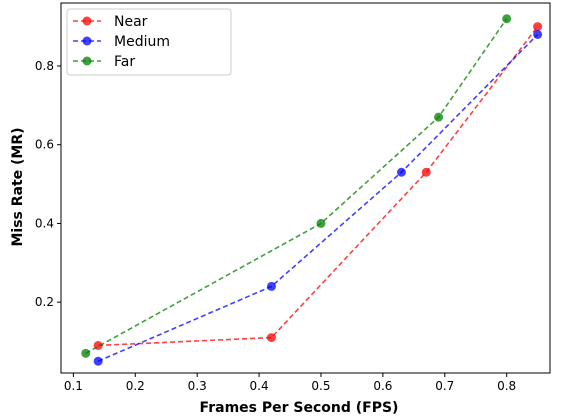 This screenshot has width=565, height=417. I want to click on legend: Near Medium Far, so click(149, 42).